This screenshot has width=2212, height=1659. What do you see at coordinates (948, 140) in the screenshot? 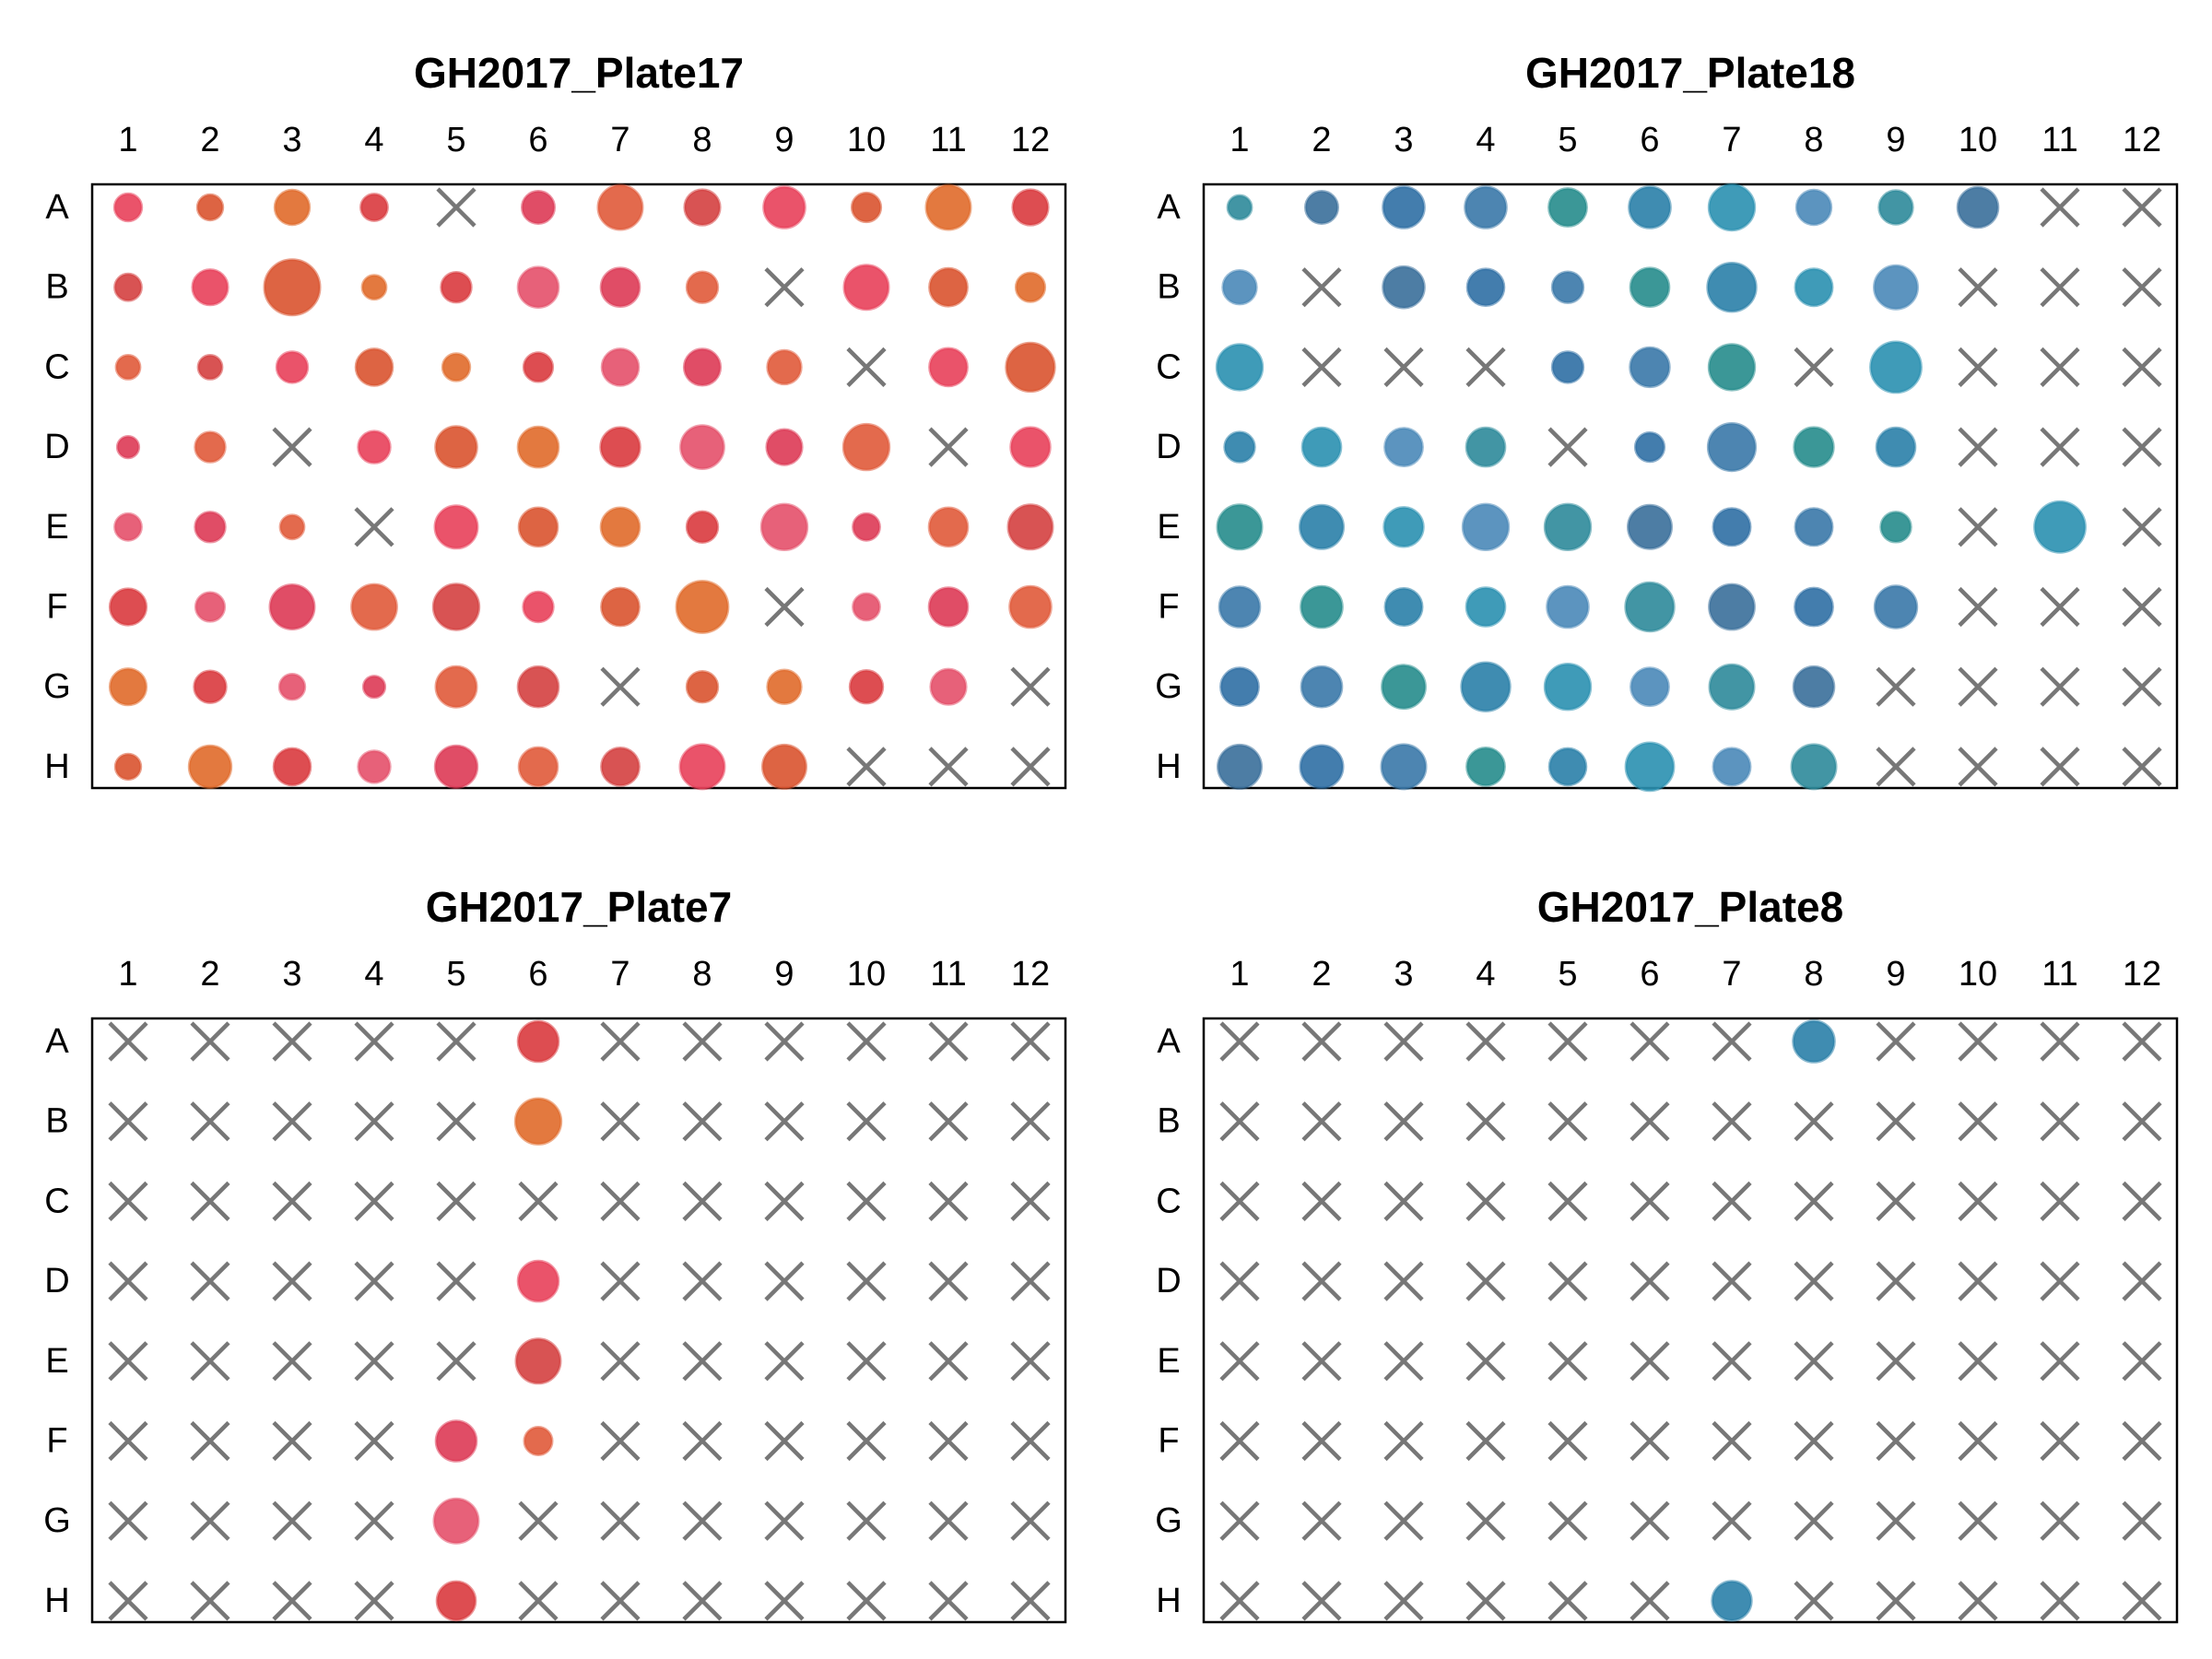
I see `column-label: 11` at bounding box center [948, 140].